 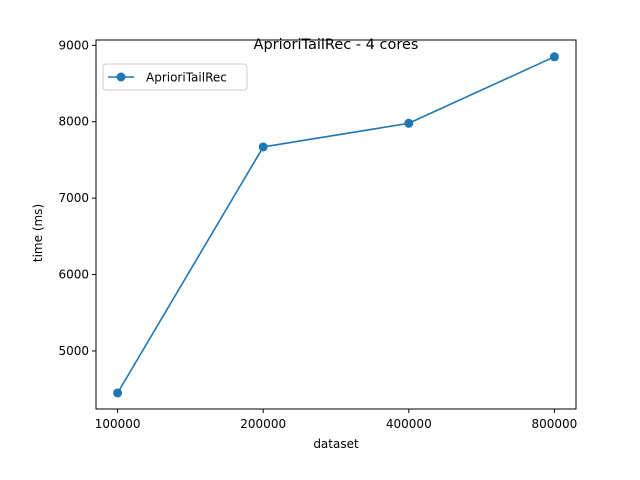 I want to click on x-tick-label: 400000, so click(x=409, y=424).